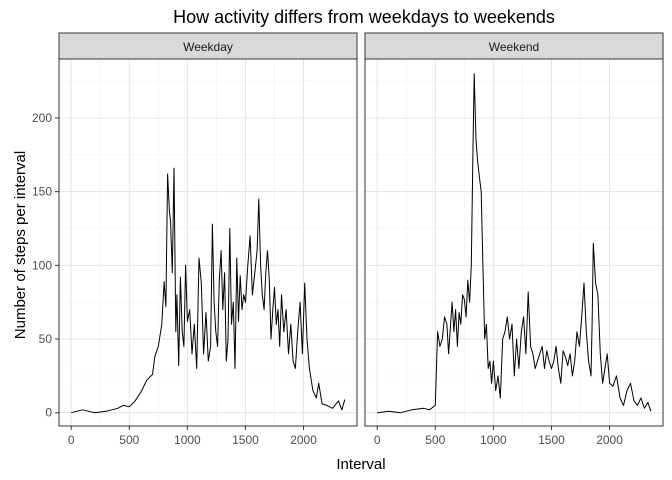 Image resolution: width=672 pixels, height=480 pixels. I want to click on y-tick-label: 200, so click(42, 118).